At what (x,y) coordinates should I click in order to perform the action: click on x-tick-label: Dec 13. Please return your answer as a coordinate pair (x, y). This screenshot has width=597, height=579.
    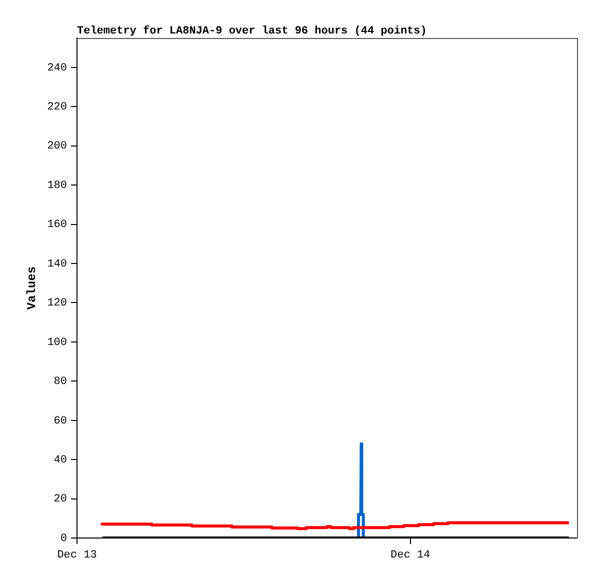
    Looking at the image, I should click on (77, 556).